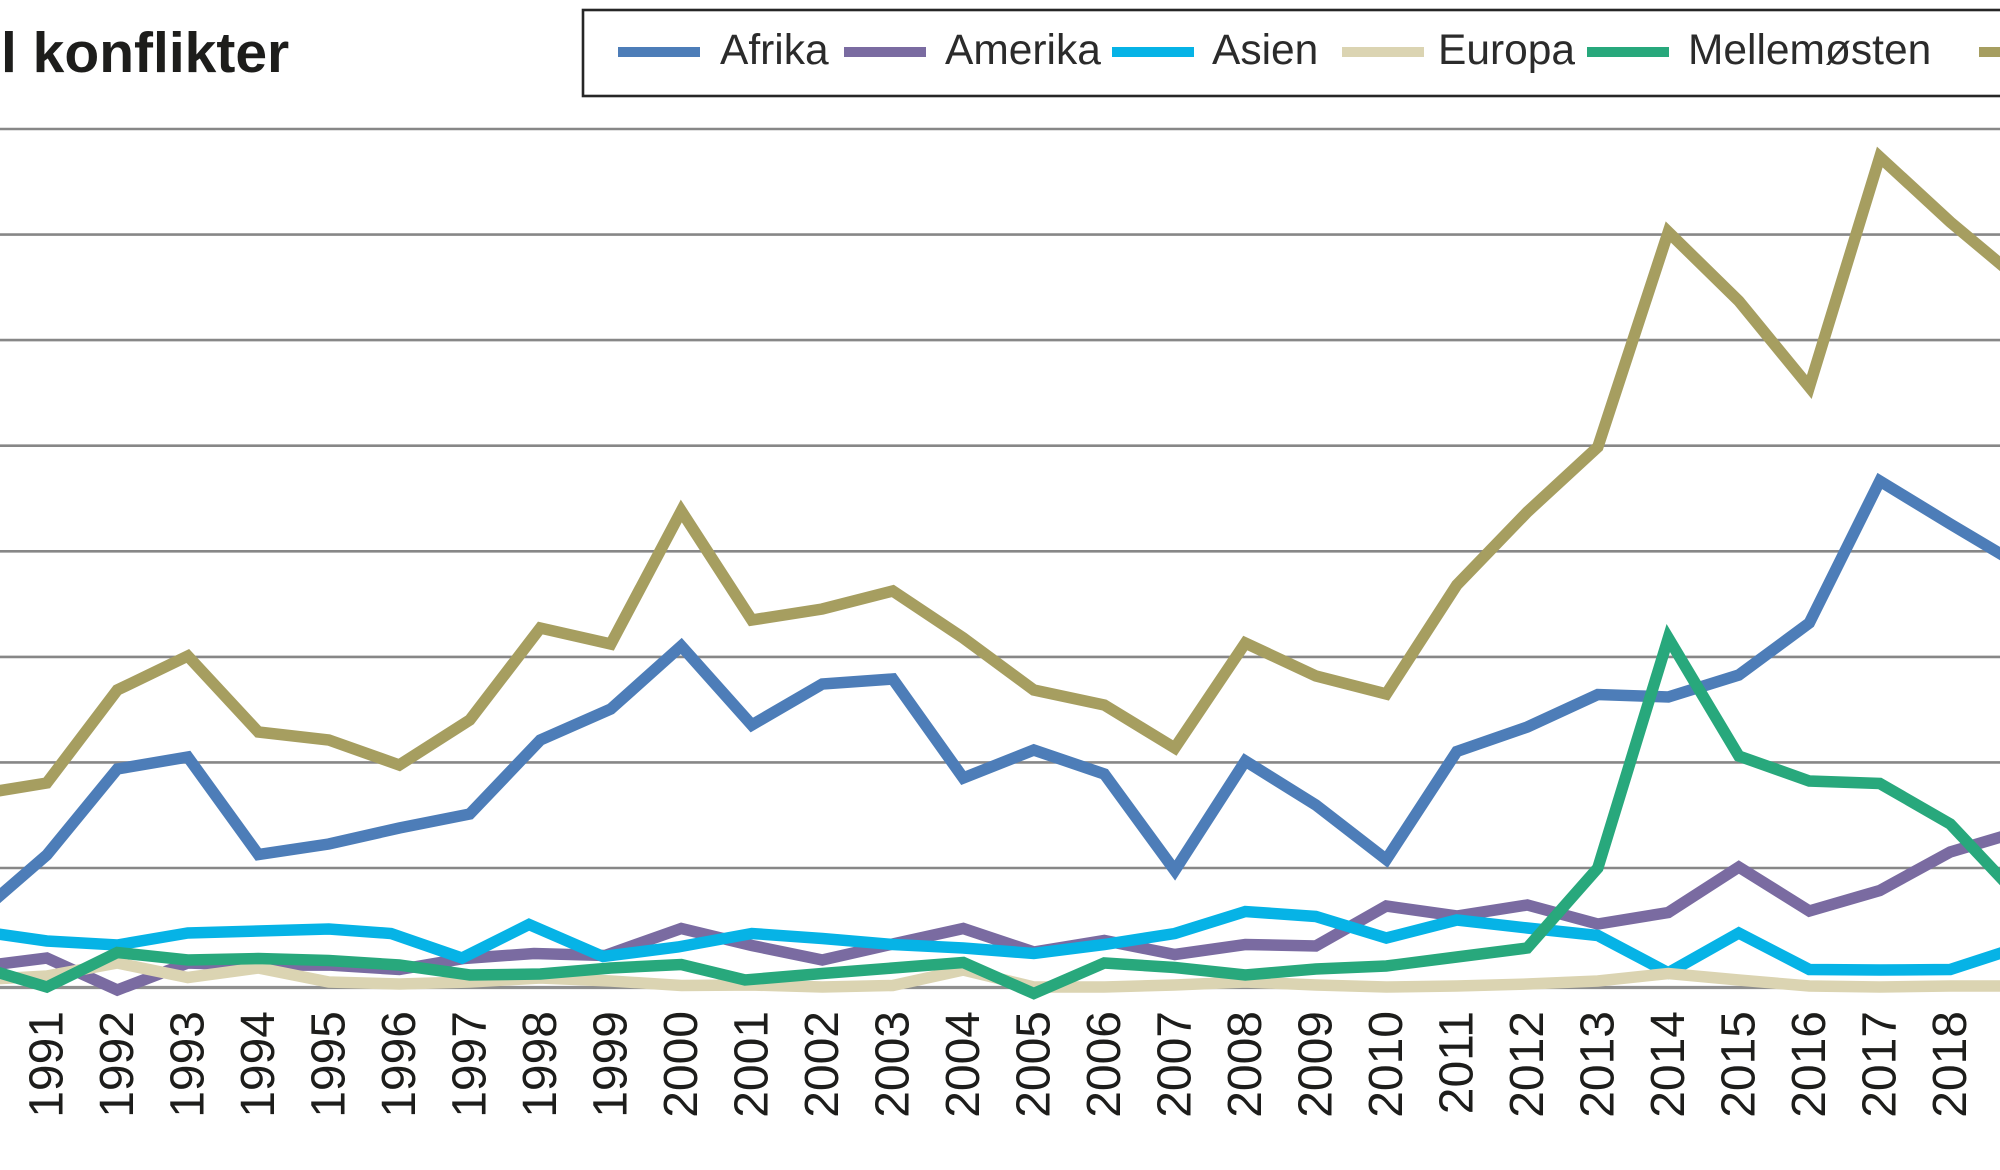 This screenshot has height=1170, width=2000. I want to click on svg-text: Afrika, so click(774, 50).